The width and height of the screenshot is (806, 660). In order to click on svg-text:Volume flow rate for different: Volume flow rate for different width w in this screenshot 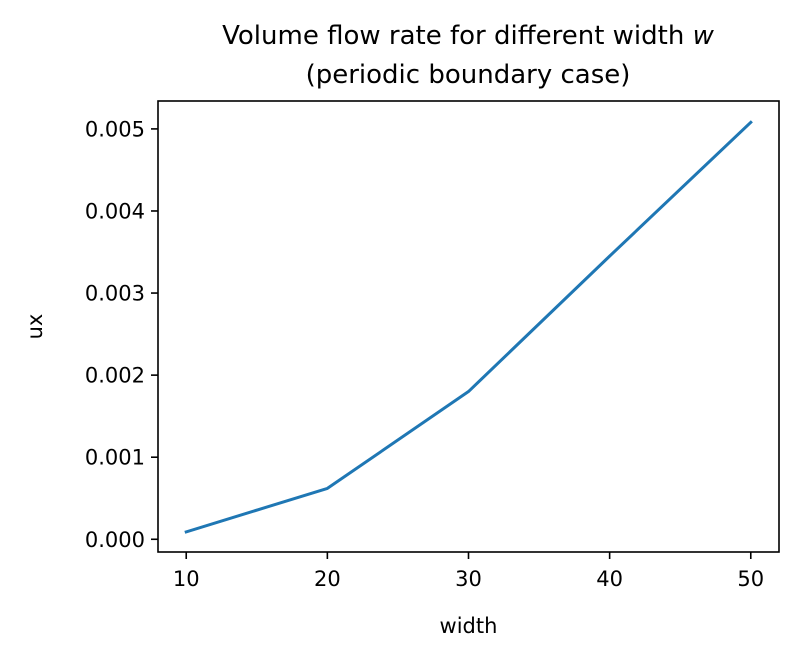, I will do `click(468, 36)`.